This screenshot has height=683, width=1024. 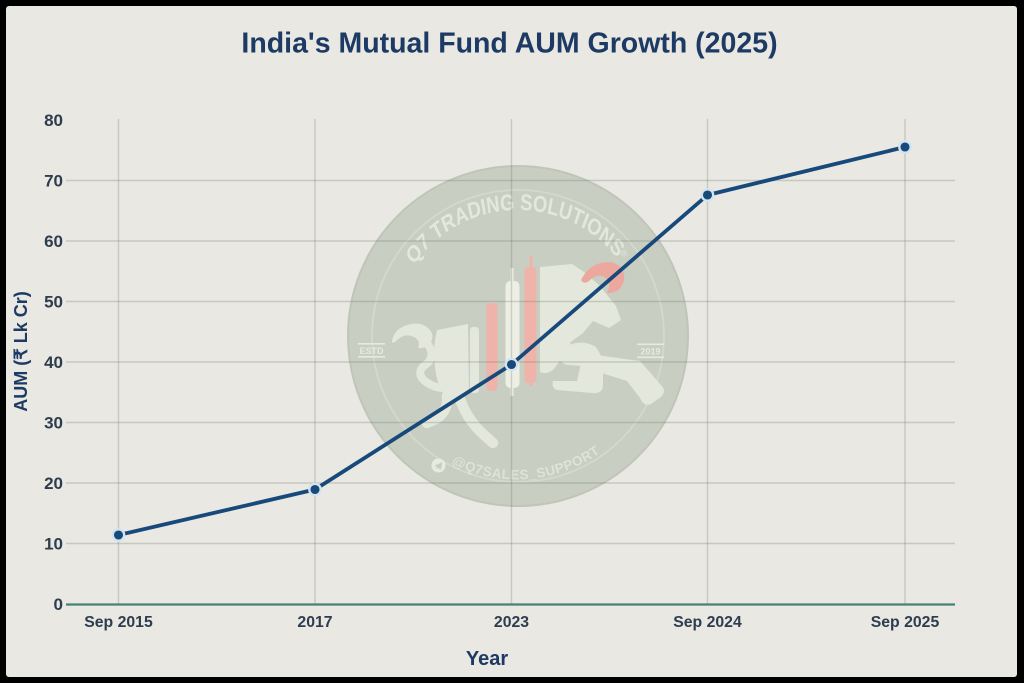 What do you see at coordinates (511, 622) in the screenshot?
I see `svg-text: 2023` at bounding box center [511, 622].